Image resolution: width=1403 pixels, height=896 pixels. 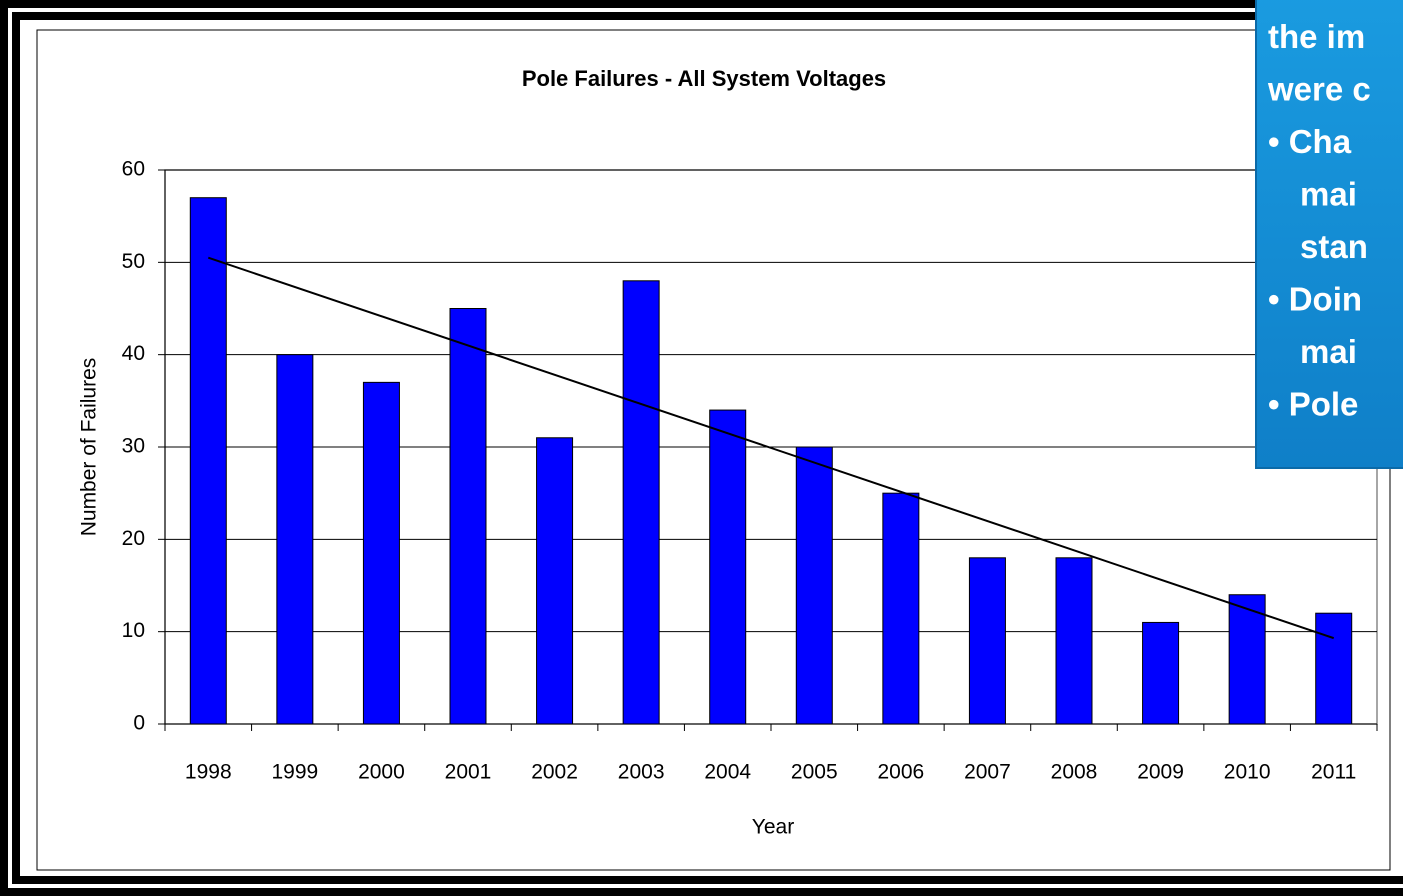 What do you see at coordinates (1334, 246) in the screenshot?
I see `text-box-line: stan` at bounding box center [1334, 246].